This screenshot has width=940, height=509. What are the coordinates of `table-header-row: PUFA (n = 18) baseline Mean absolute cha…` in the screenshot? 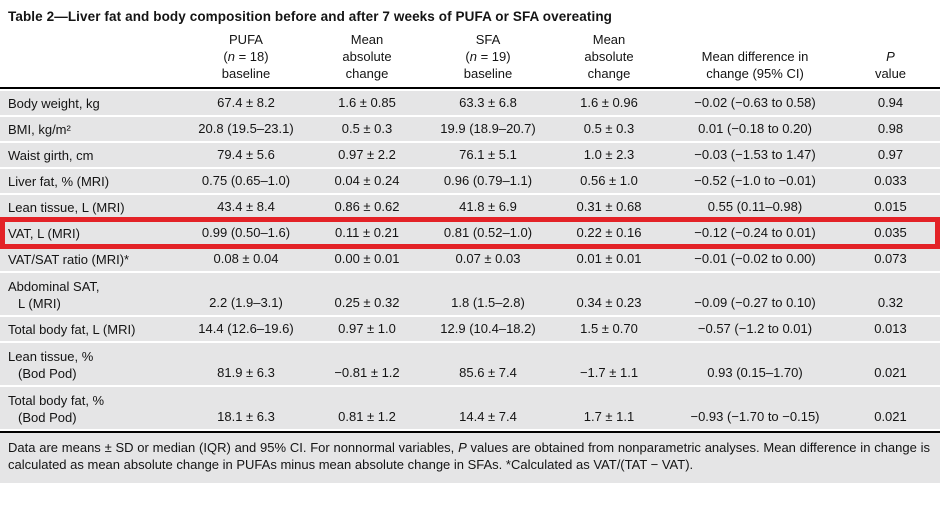 It's located at (470, 60).